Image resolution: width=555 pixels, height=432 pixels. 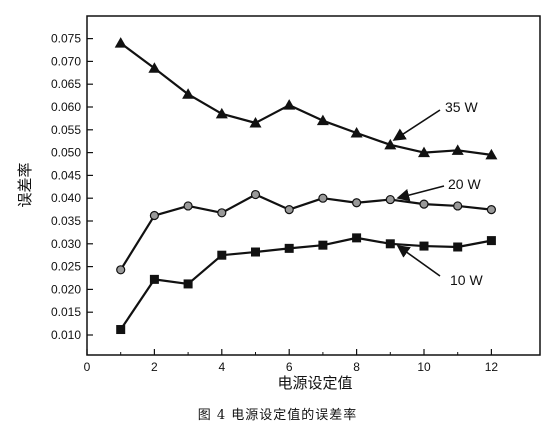 What do you see at coordinates (461, 107) in the screenshot?
I see `series-label-35w: 35 W` at bounding box center [461, 107].